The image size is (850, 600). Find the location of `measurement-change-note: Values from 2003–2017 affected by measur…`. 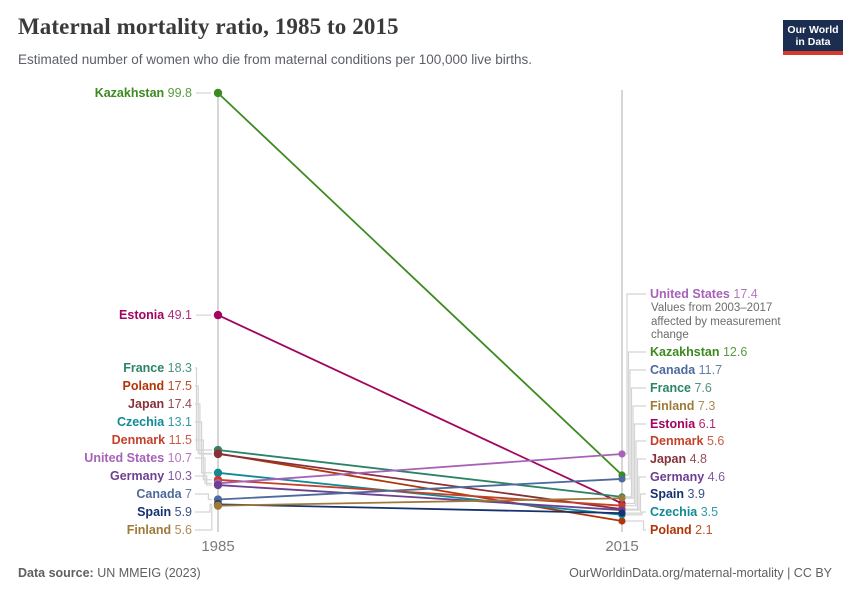

measurement-change-note: Values from 2003–2017 affected by measur… is located at coordinates (716, 322).